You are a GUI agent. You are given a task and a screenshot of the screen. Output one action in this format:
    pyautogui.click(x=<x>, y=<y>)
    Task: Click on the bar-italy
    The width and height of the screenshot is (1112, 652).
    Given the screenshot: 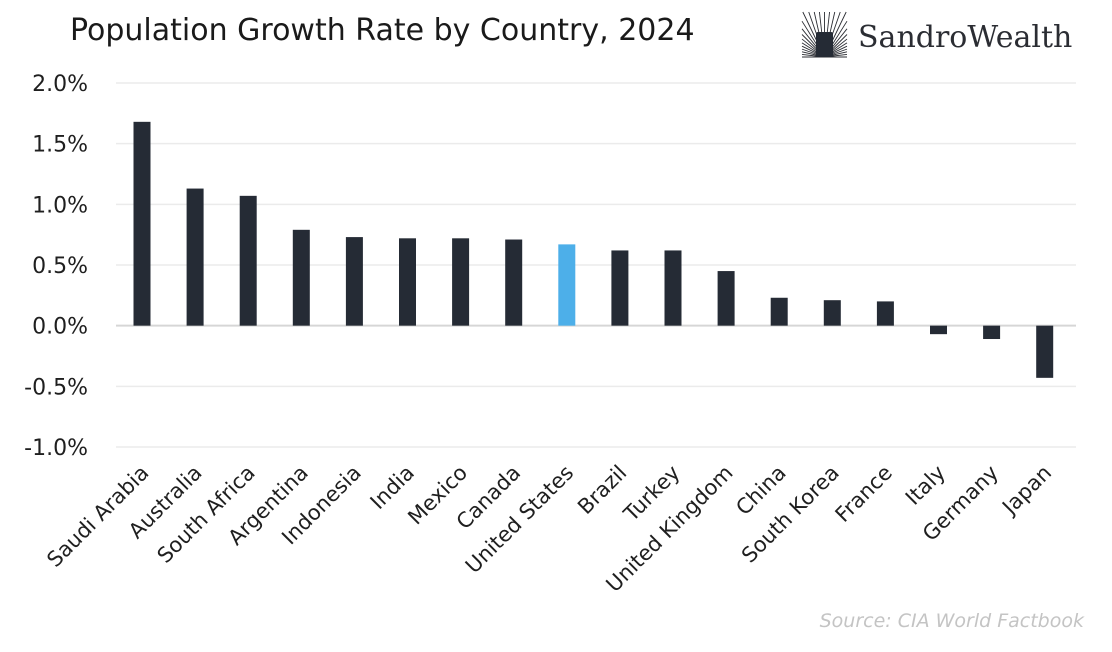 What is the action you would take?
    pyautogui.click(x=938, y=330)
    